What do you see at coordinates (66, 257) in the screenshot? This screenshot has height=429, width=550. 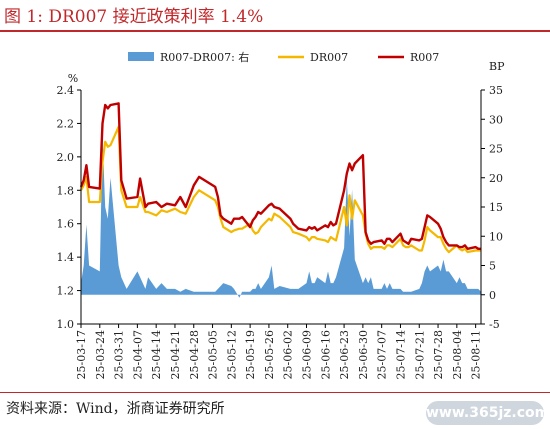 I see `left-tick-label: 1.4` at bounding box center [66, 257].